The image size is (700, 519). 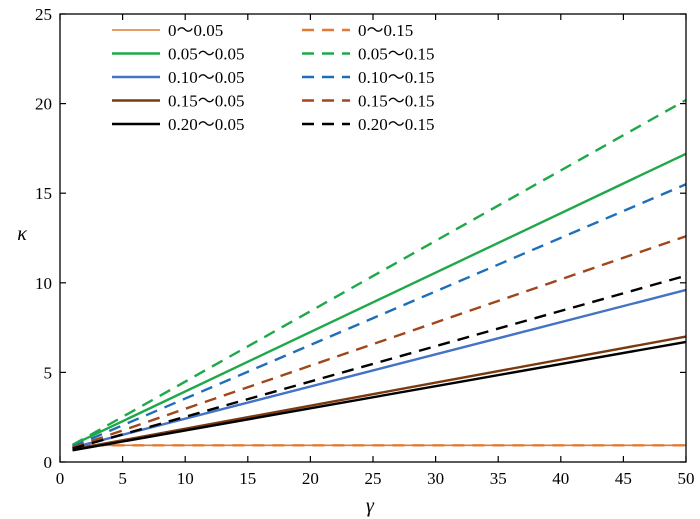 I want to click on x-axis-label: γ, so click(x=370, y=506).